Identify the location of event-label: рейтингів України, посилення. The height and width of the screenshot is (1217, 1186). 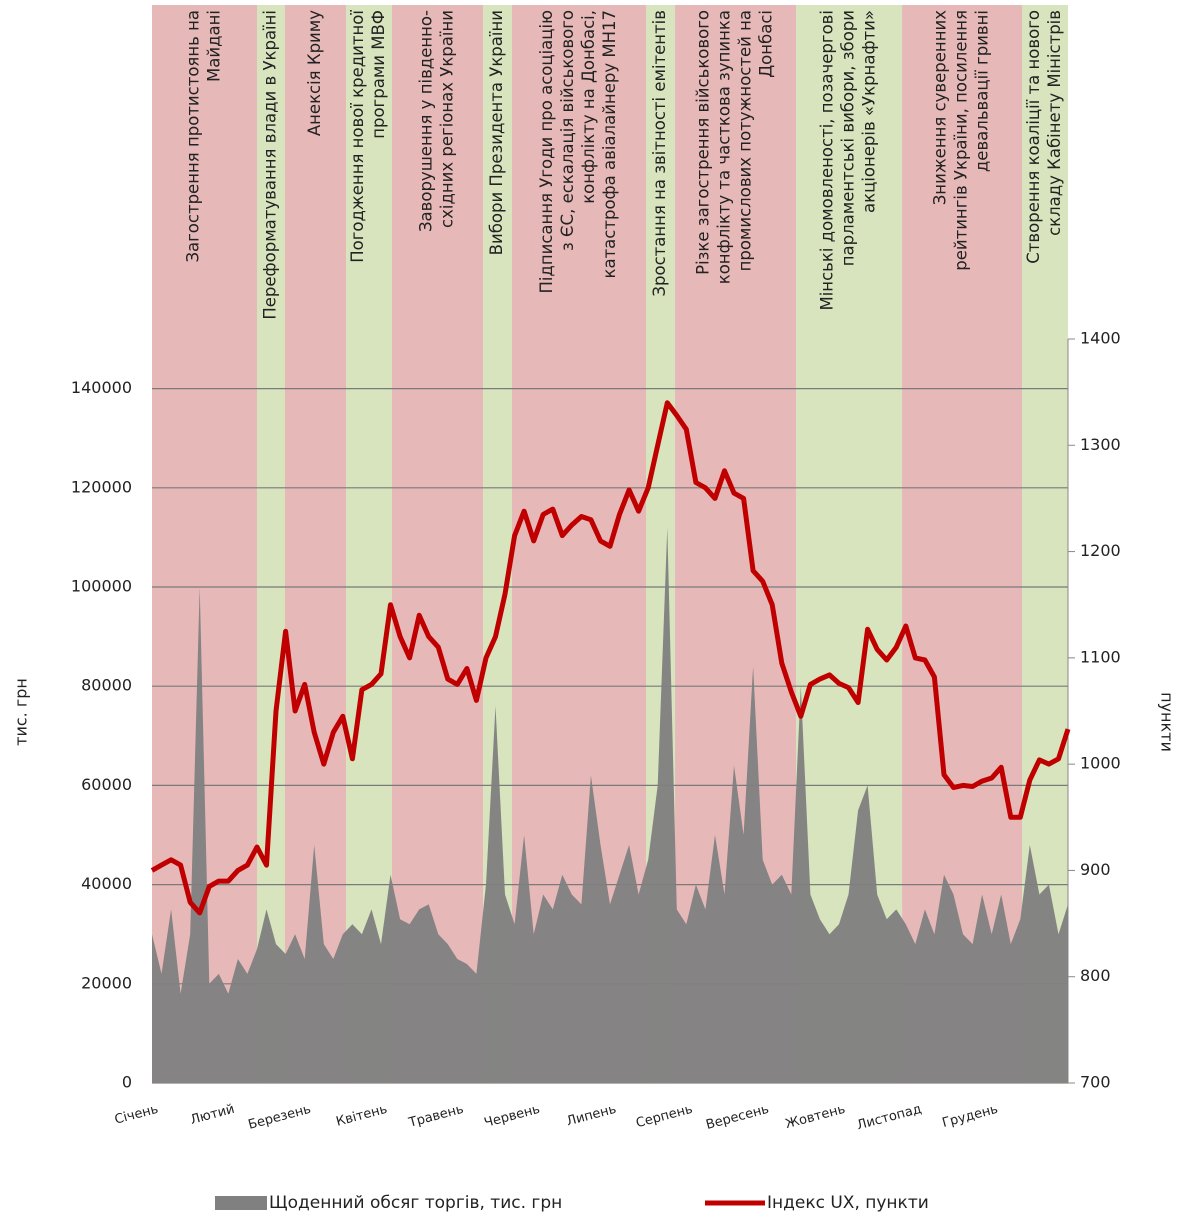
(961, 140).